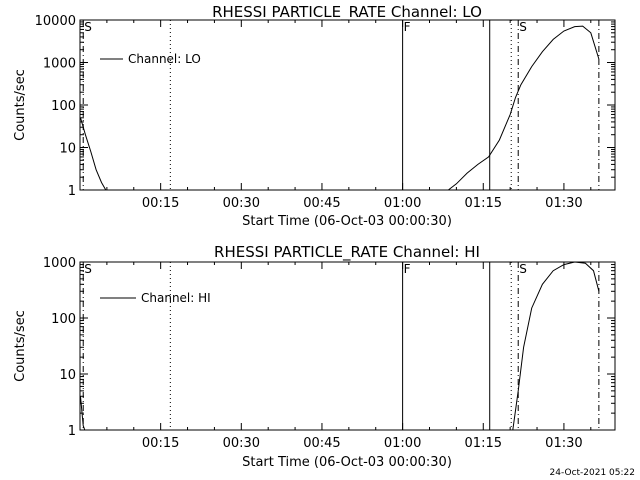  Describe the element at coordinates (55, 21) in the screenshot. I see `y-tick-label: 10000` at that location.